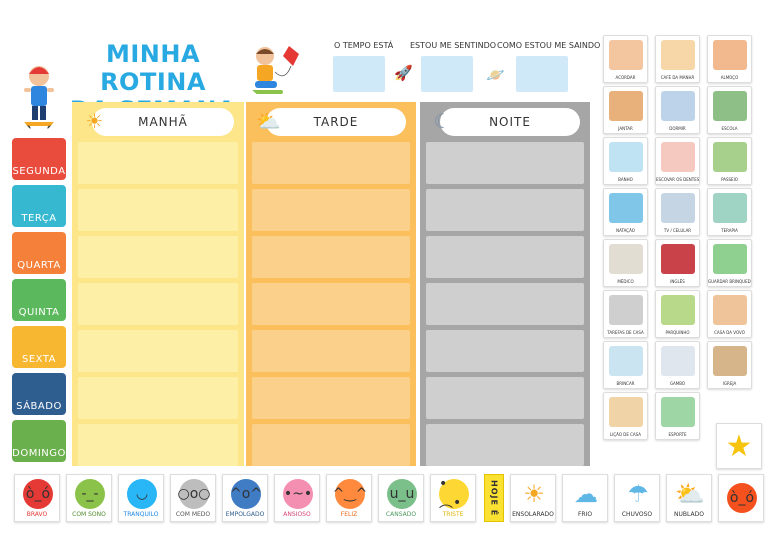 The height and width of the screenshot is (543, 768). What do you see at coordinates (625, 59) in the screenshot?
I see `activity-card: ACORDAR` at bounding box center [625, 59].